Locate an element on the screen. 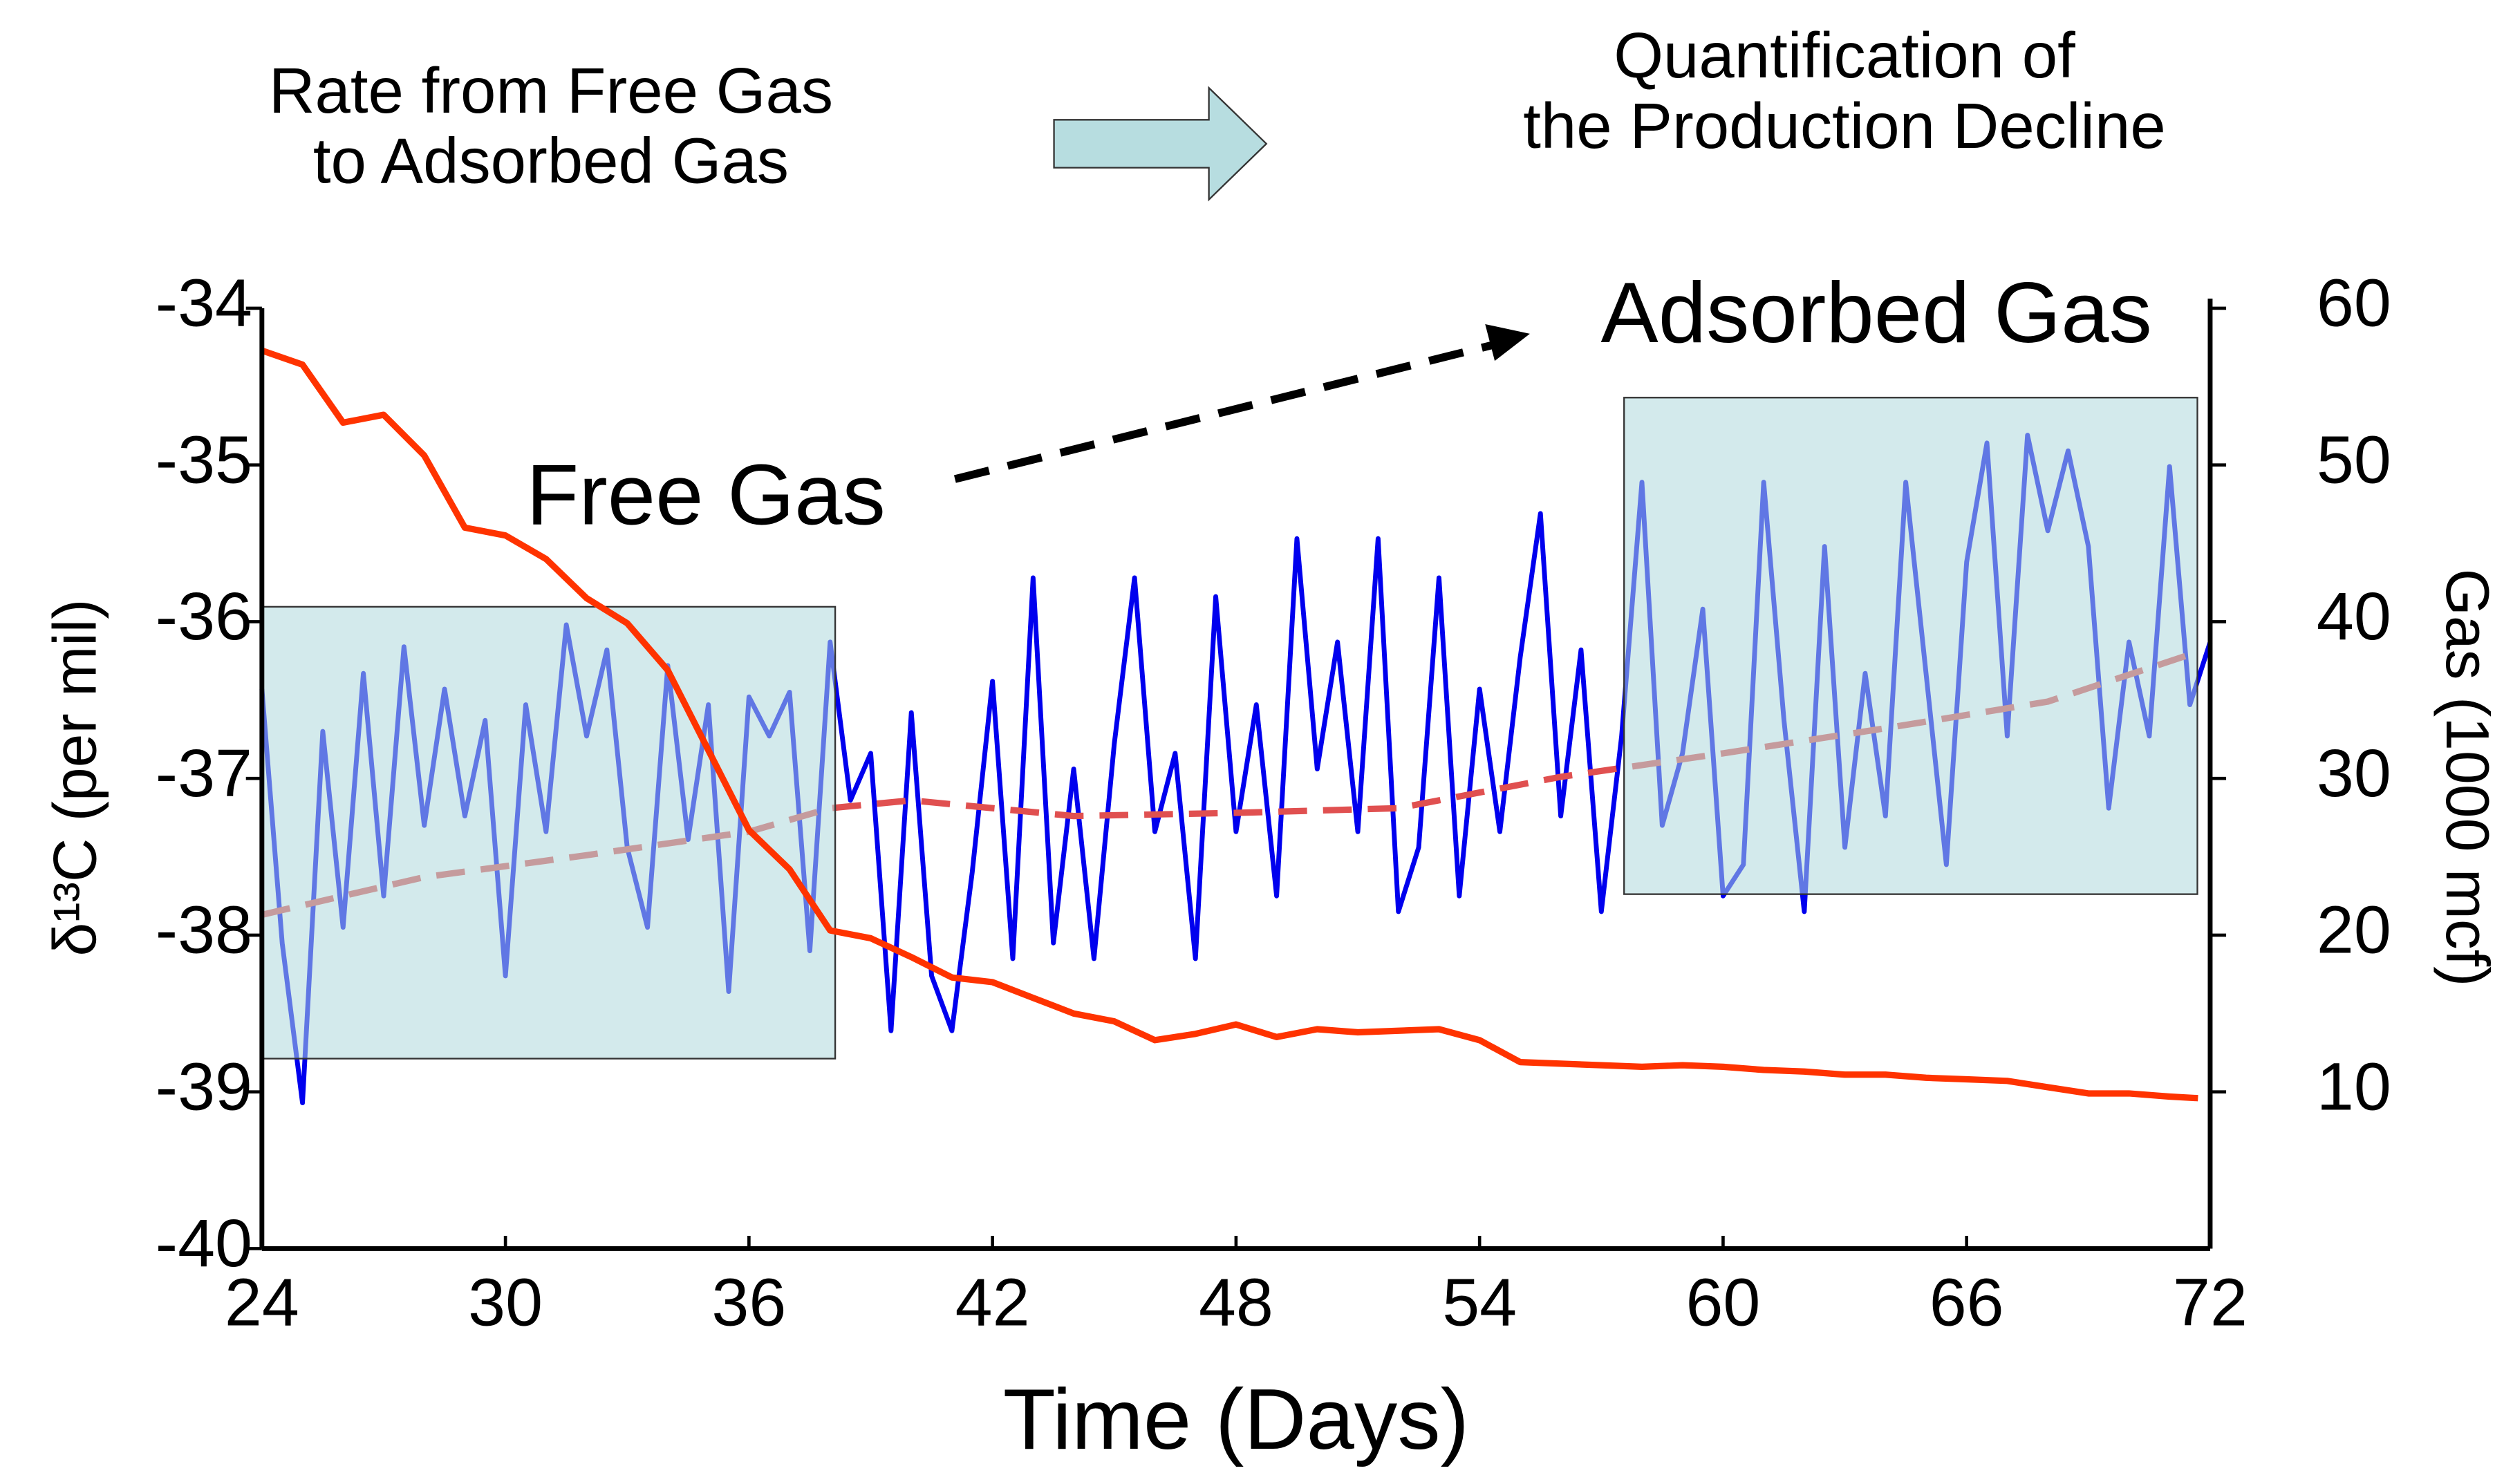 The image size is (2504, 1484). y-tick-label: -39 is located at coordinates (204, 1086).